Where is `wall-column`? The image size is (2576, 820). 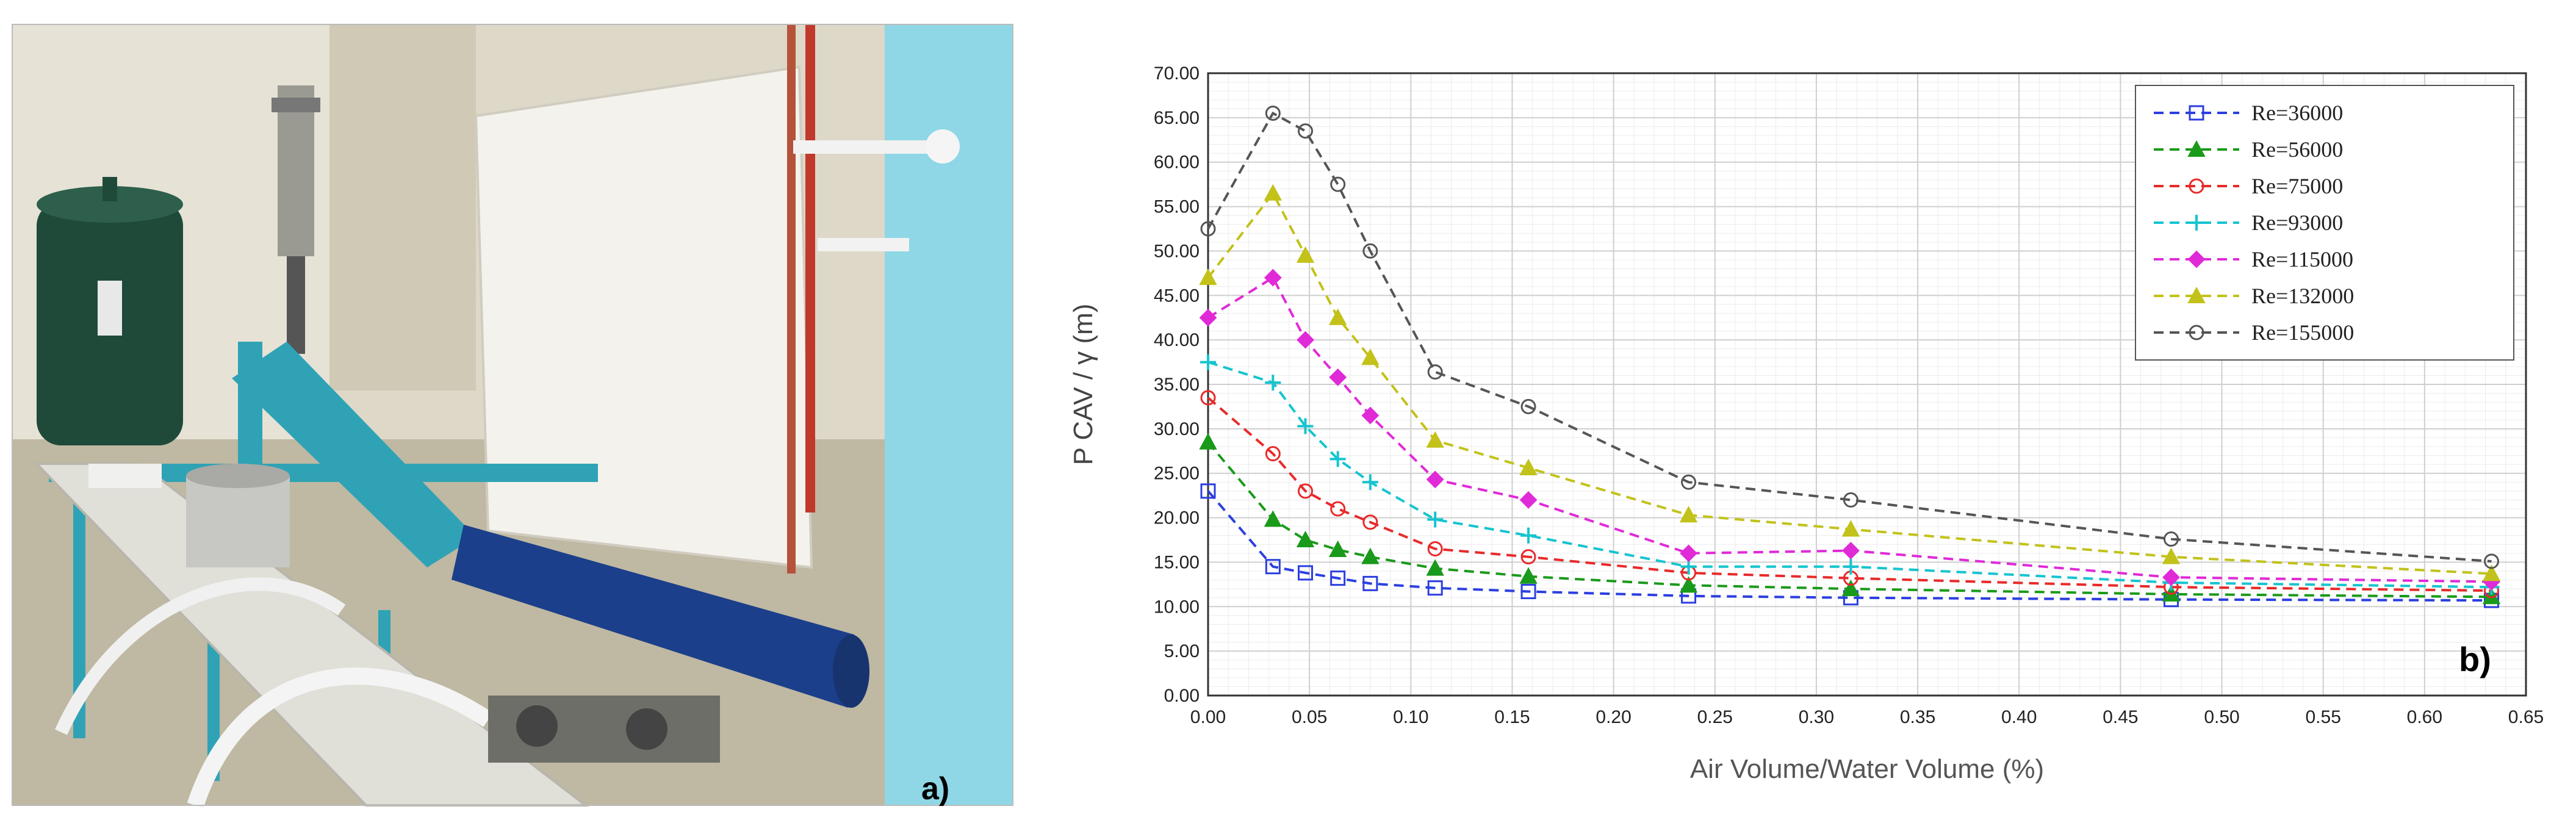
wall-column is located at coordinates (402, 207).